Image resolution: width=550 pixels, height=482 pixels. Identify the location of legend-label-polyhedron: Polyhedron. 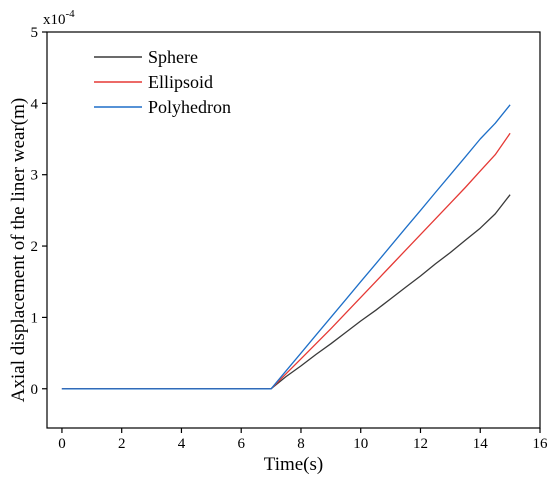
(189, 107).